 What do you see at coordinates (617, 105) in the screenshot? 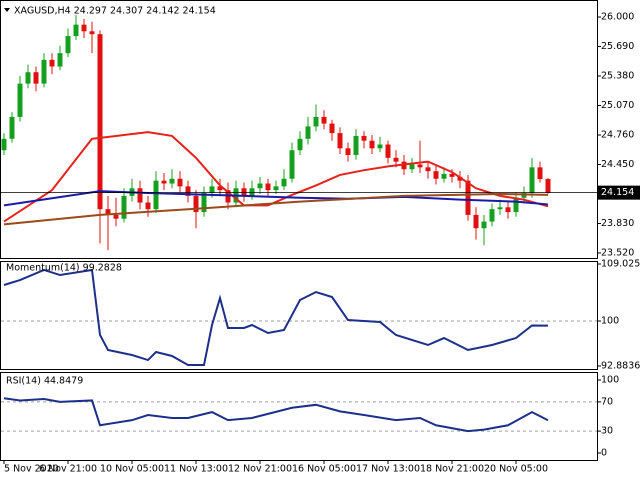
I see `y-tick-label: 25.070` at bounding box center [617, 105].